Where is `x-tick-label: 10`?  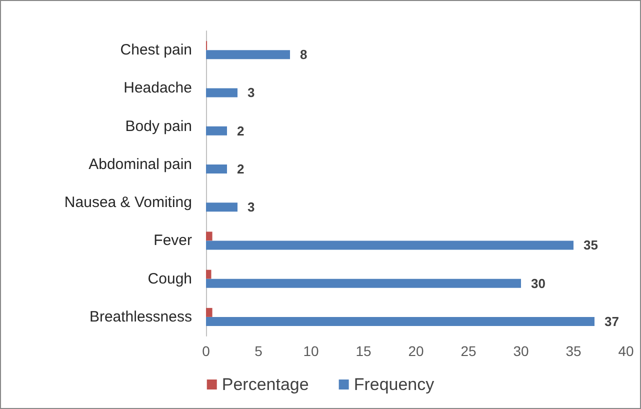
x-tick-label: 10 is located at coordinates (311, 351).